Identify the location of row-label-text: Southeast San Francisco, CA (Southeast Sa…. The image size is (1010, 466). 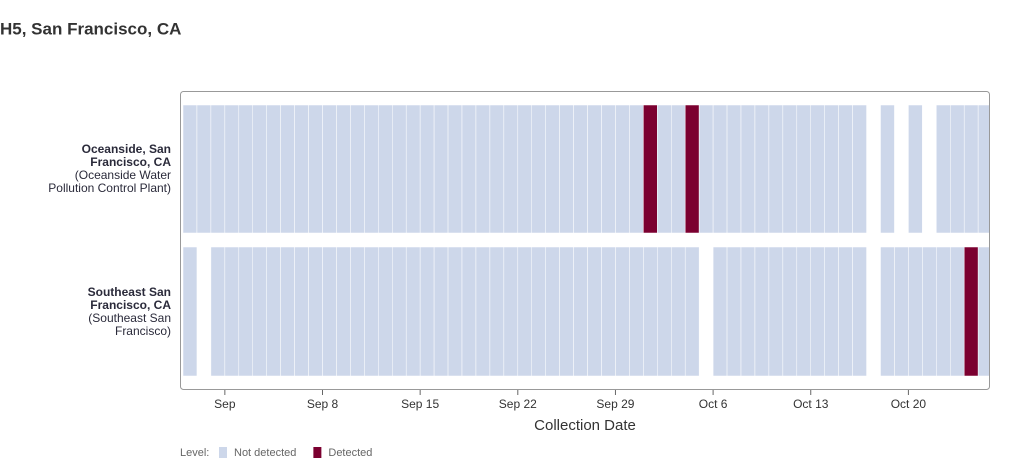
(105, 311).